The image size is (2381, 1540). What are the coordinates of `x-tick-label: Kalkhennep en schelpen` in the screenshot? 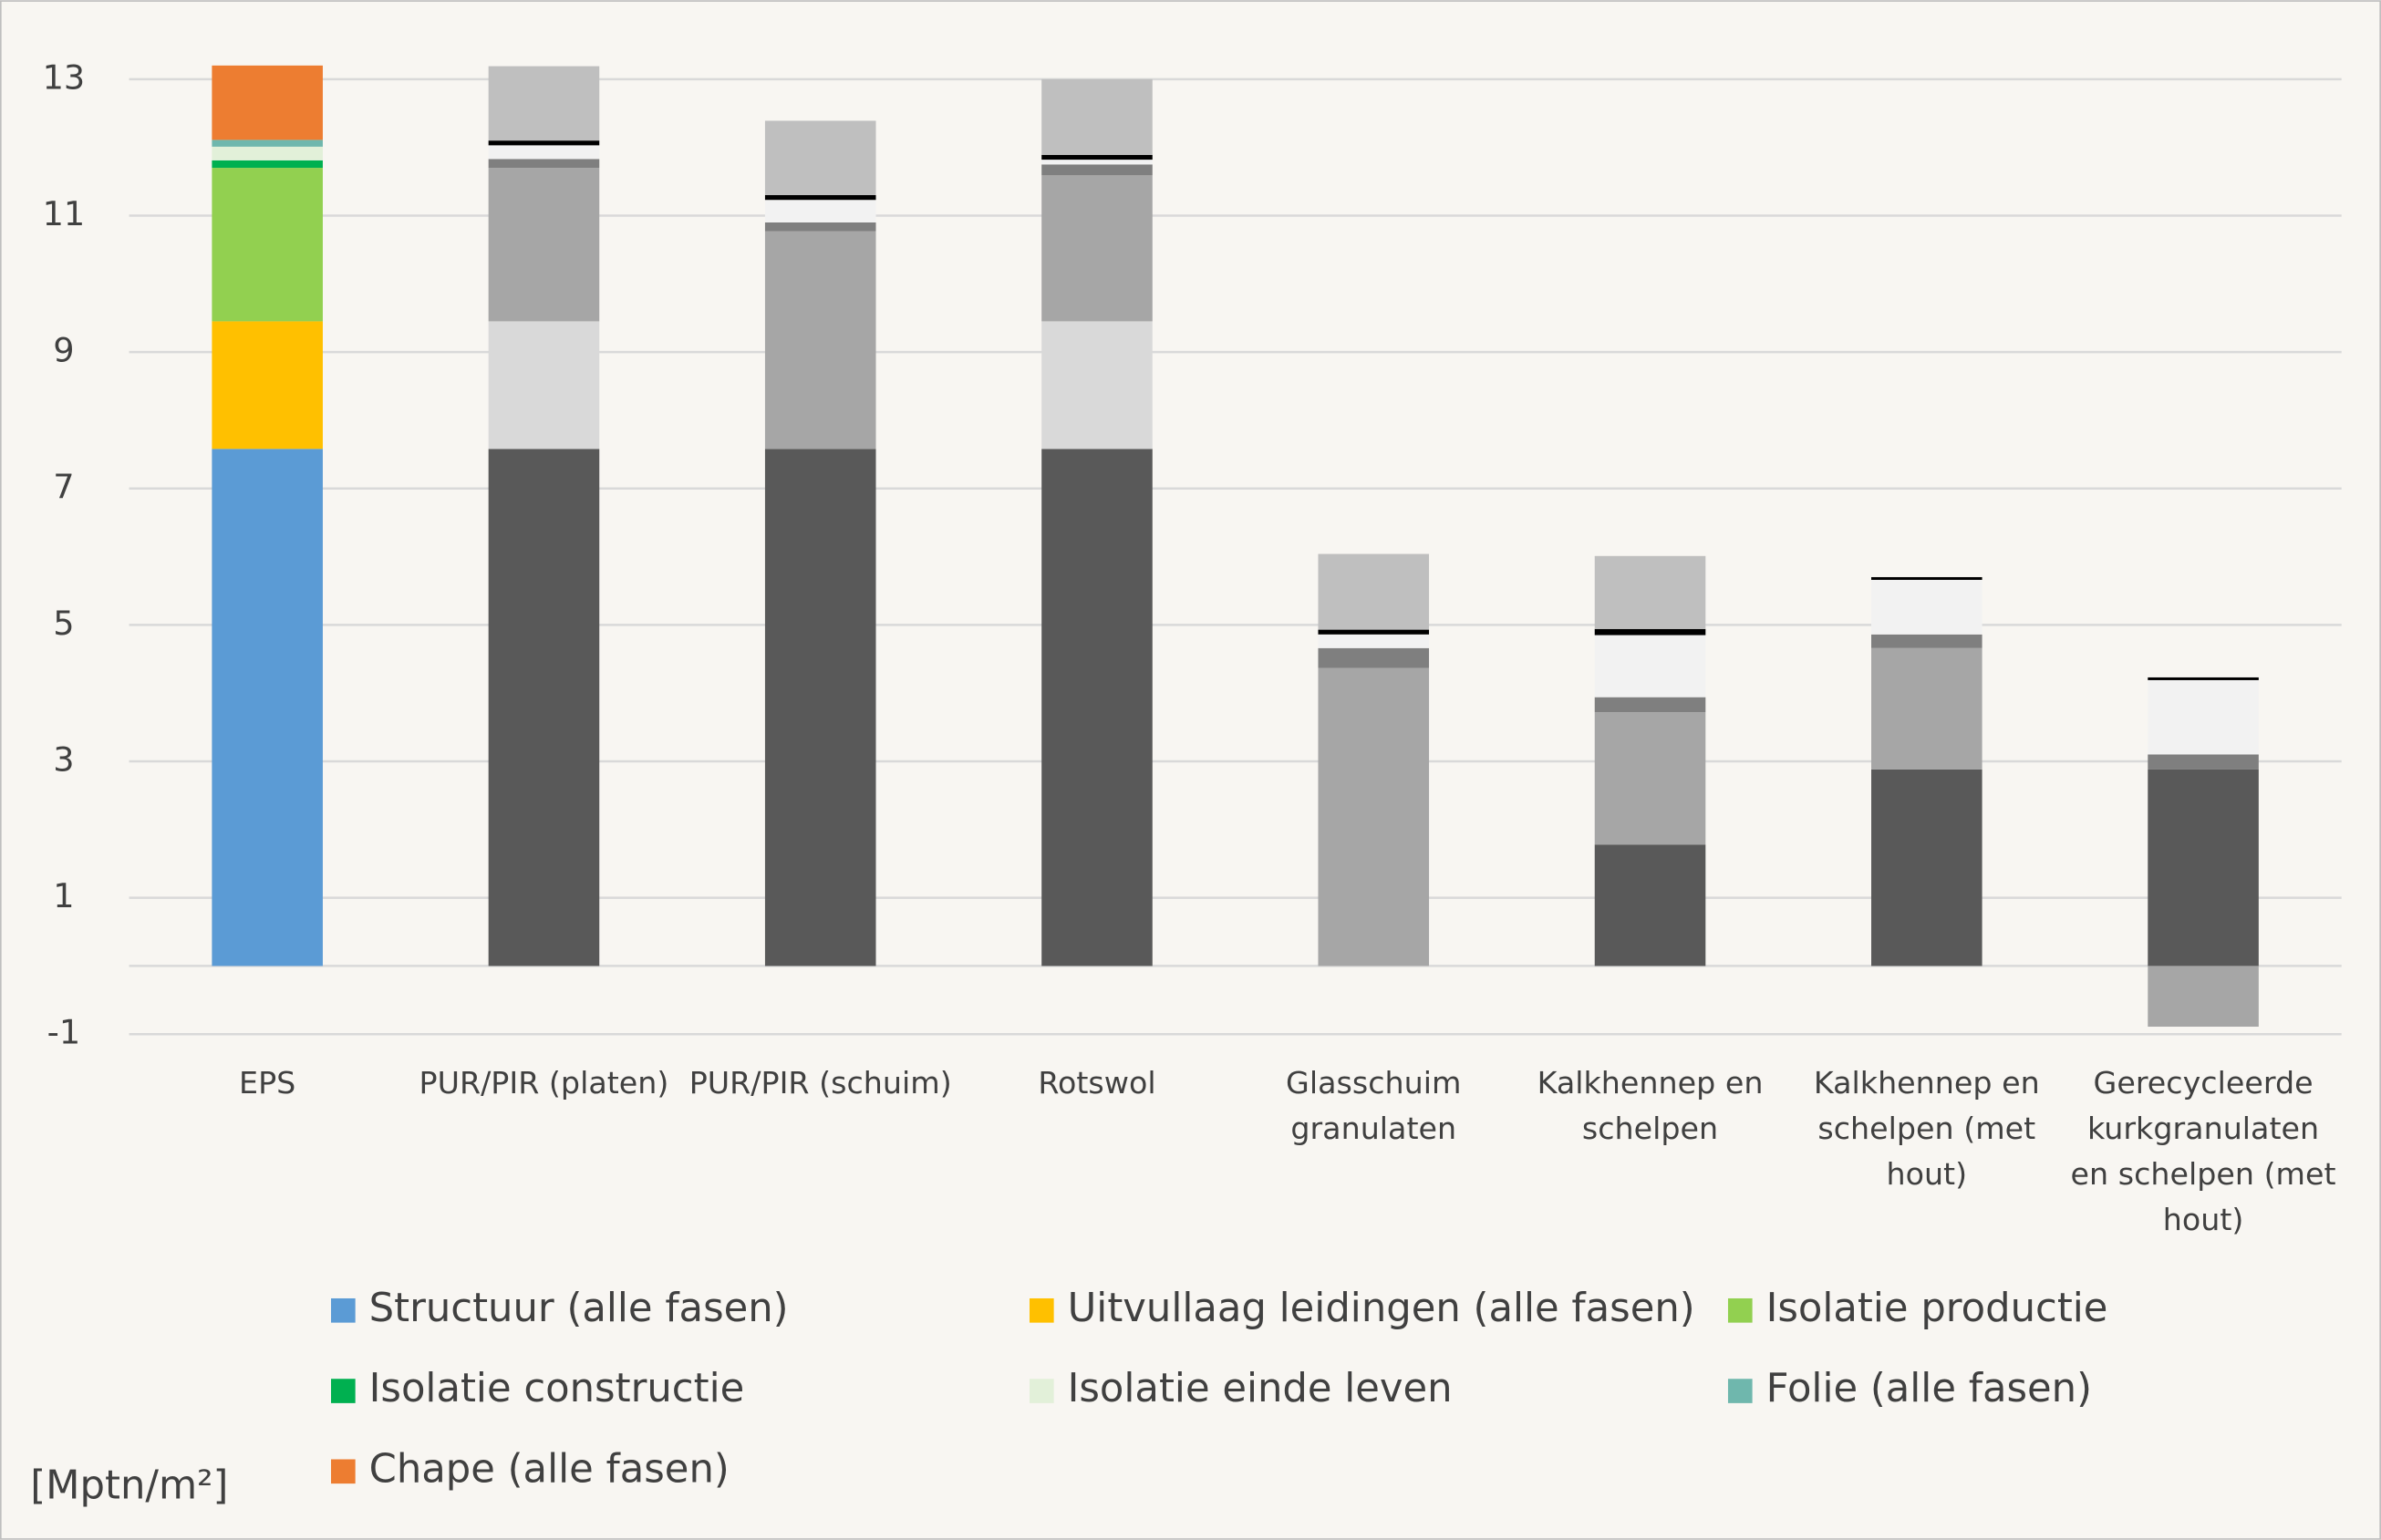 It's located at (1650, 1105).